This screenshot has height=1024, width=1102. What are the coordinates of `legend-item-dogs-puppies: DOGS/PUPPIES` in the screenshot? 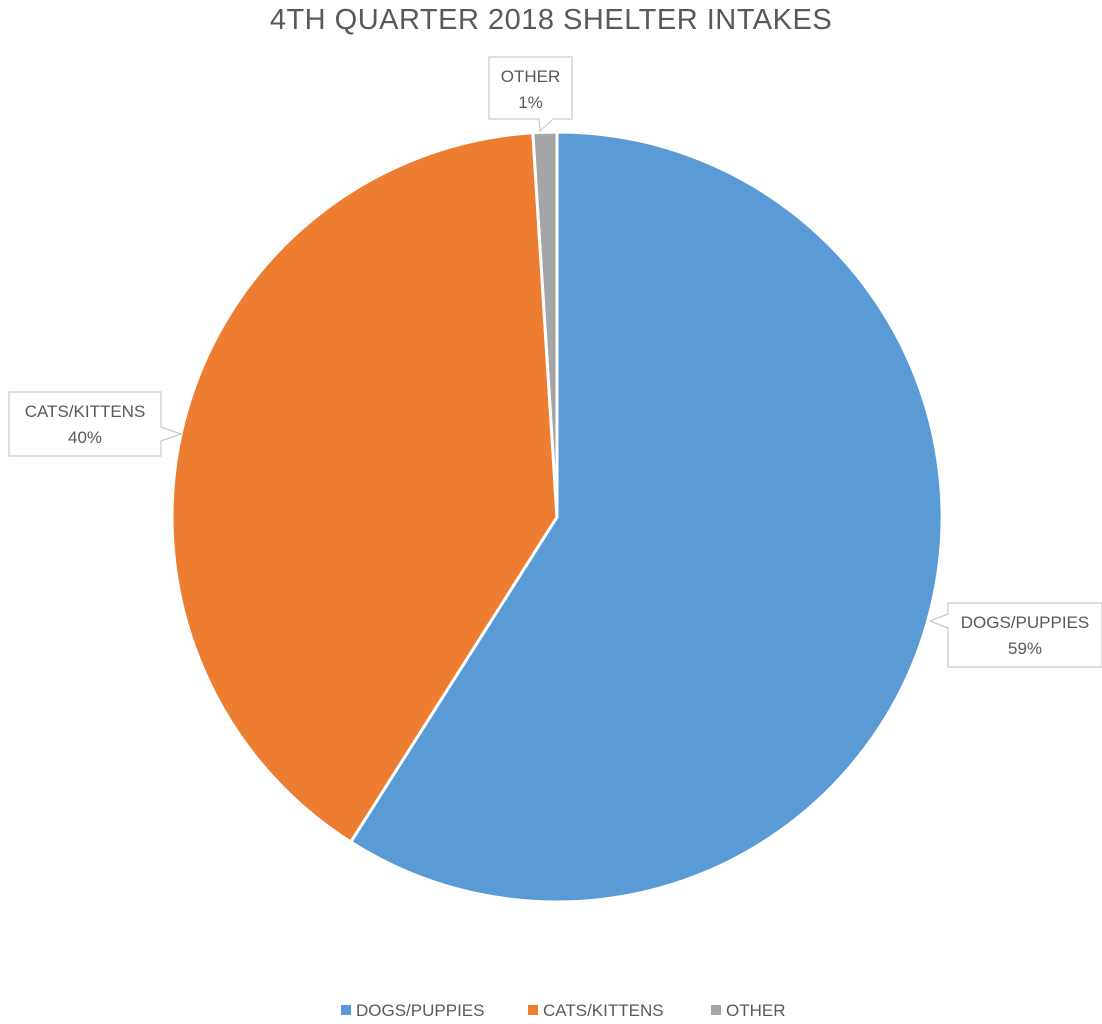 It's located at (412, 1010).